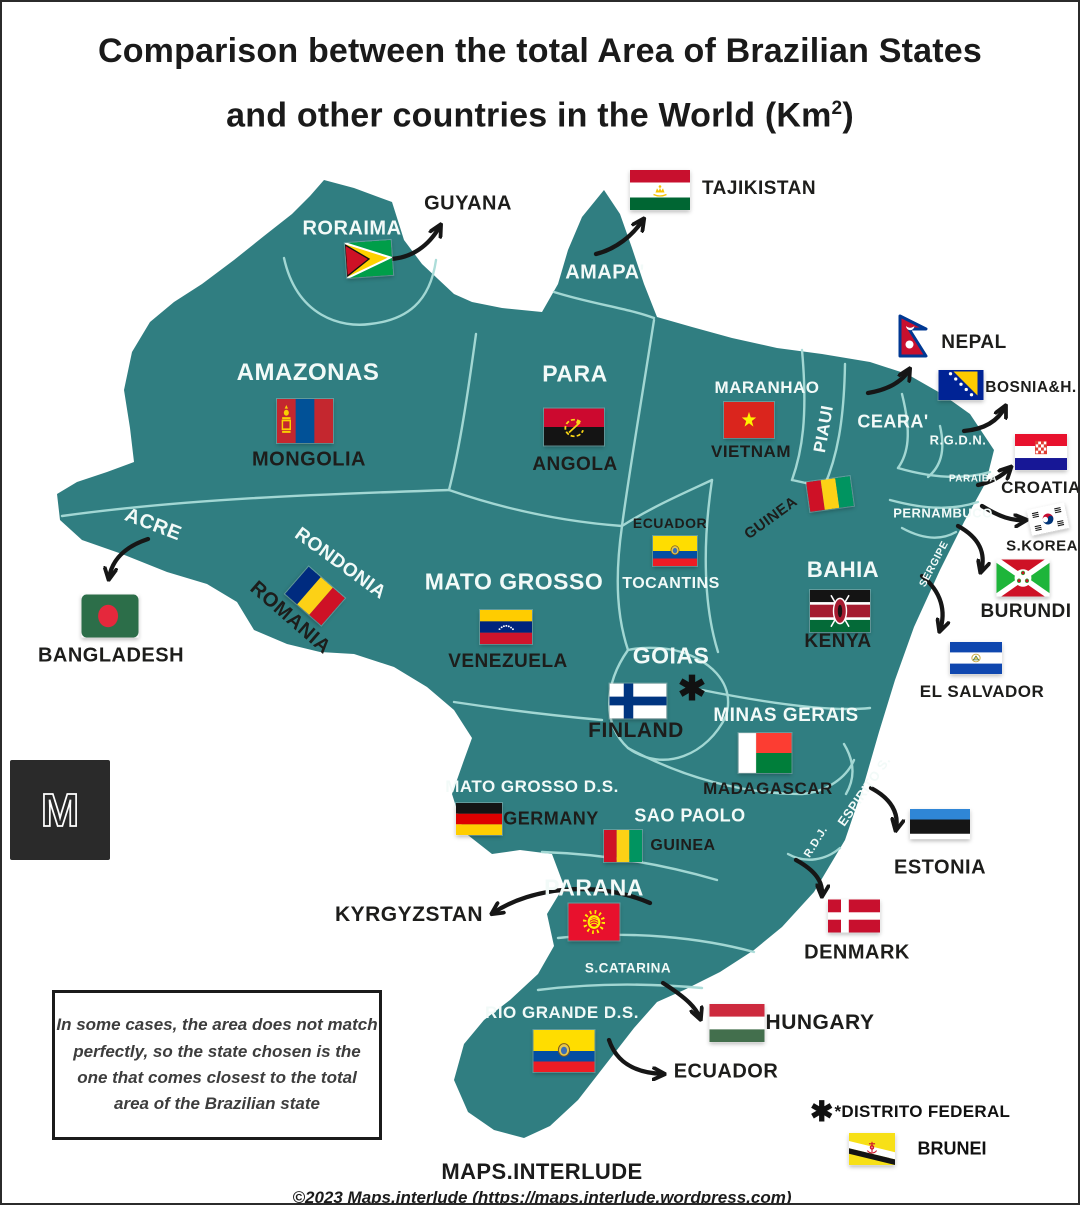  I want to click on brunei-label: BRUNEI, so click(952, 1148).